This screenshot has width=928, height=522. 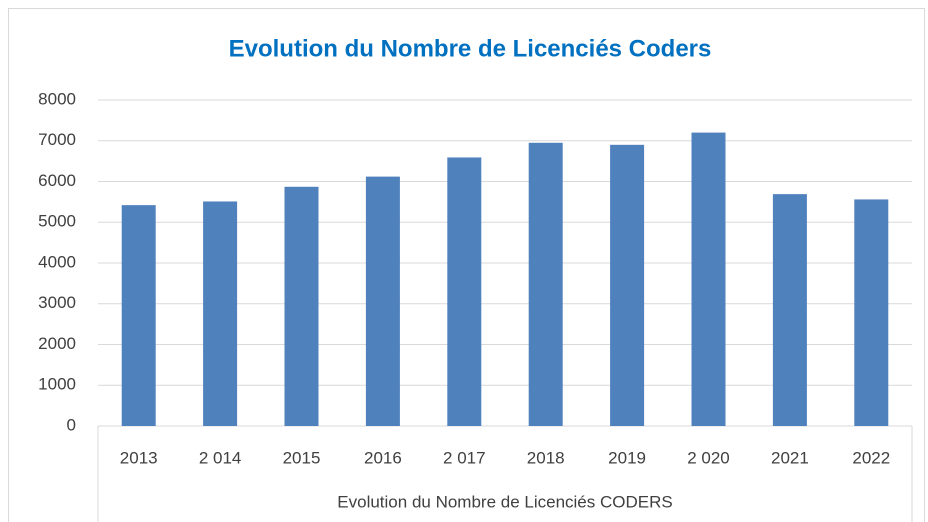 What do you see at coordinates (470, 48) in the screenshot?
I see `chart-title: Evolution du Nombre de Licenciés Coders` at bounding box center [470, 48].